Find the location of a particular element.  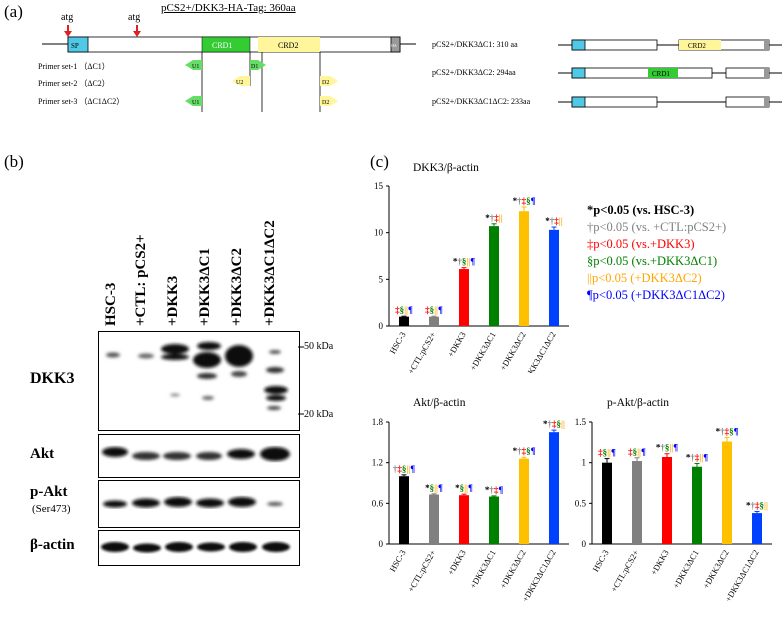

marker-20kda: 20 kDa is located at coordinates (319, 414).